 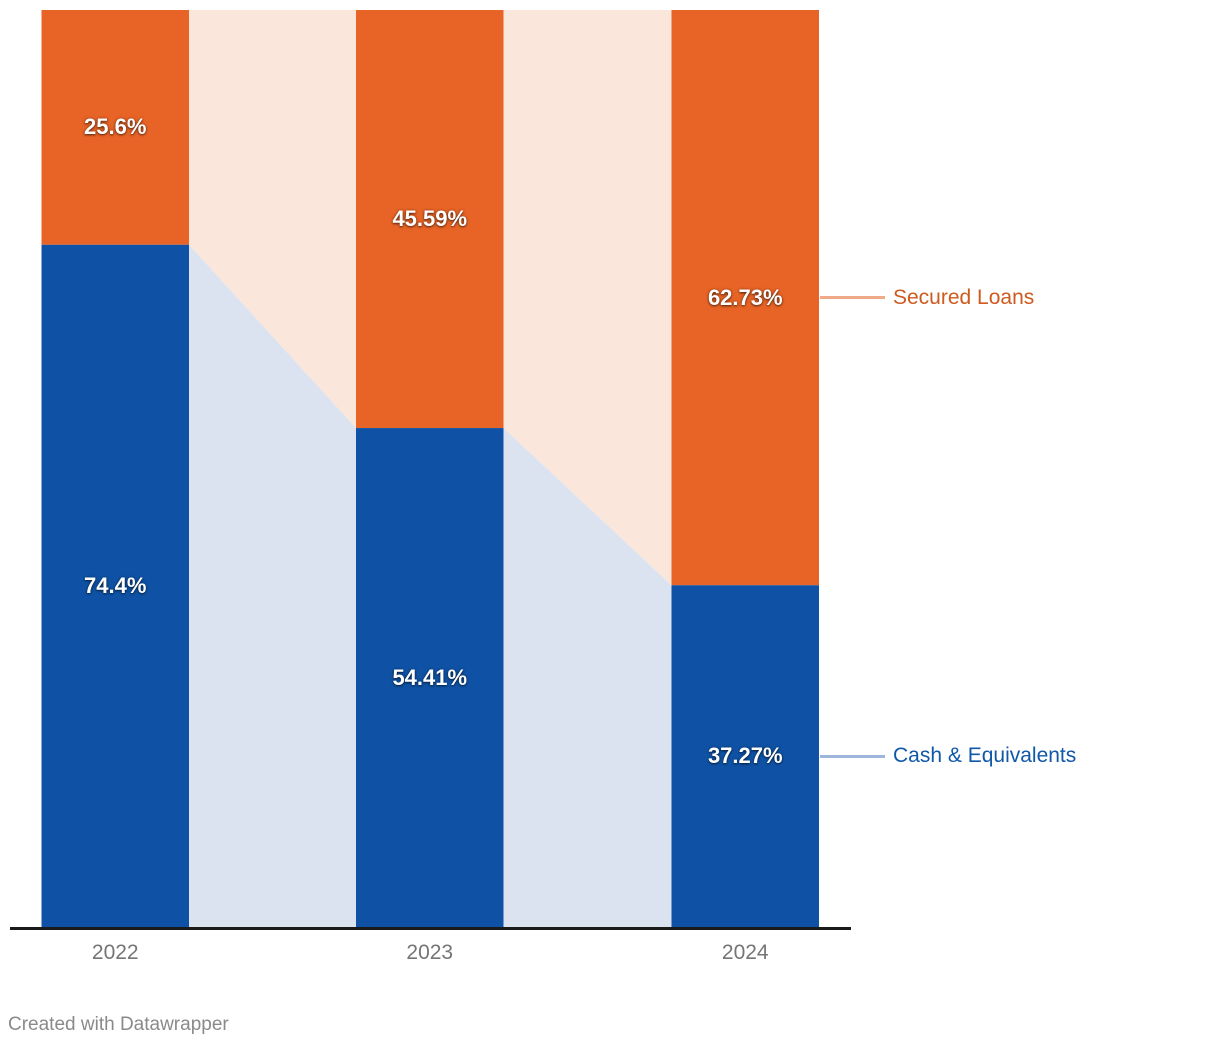 I want to click on bar-segment-secured-loans-2023, so click(x=430, y=219).